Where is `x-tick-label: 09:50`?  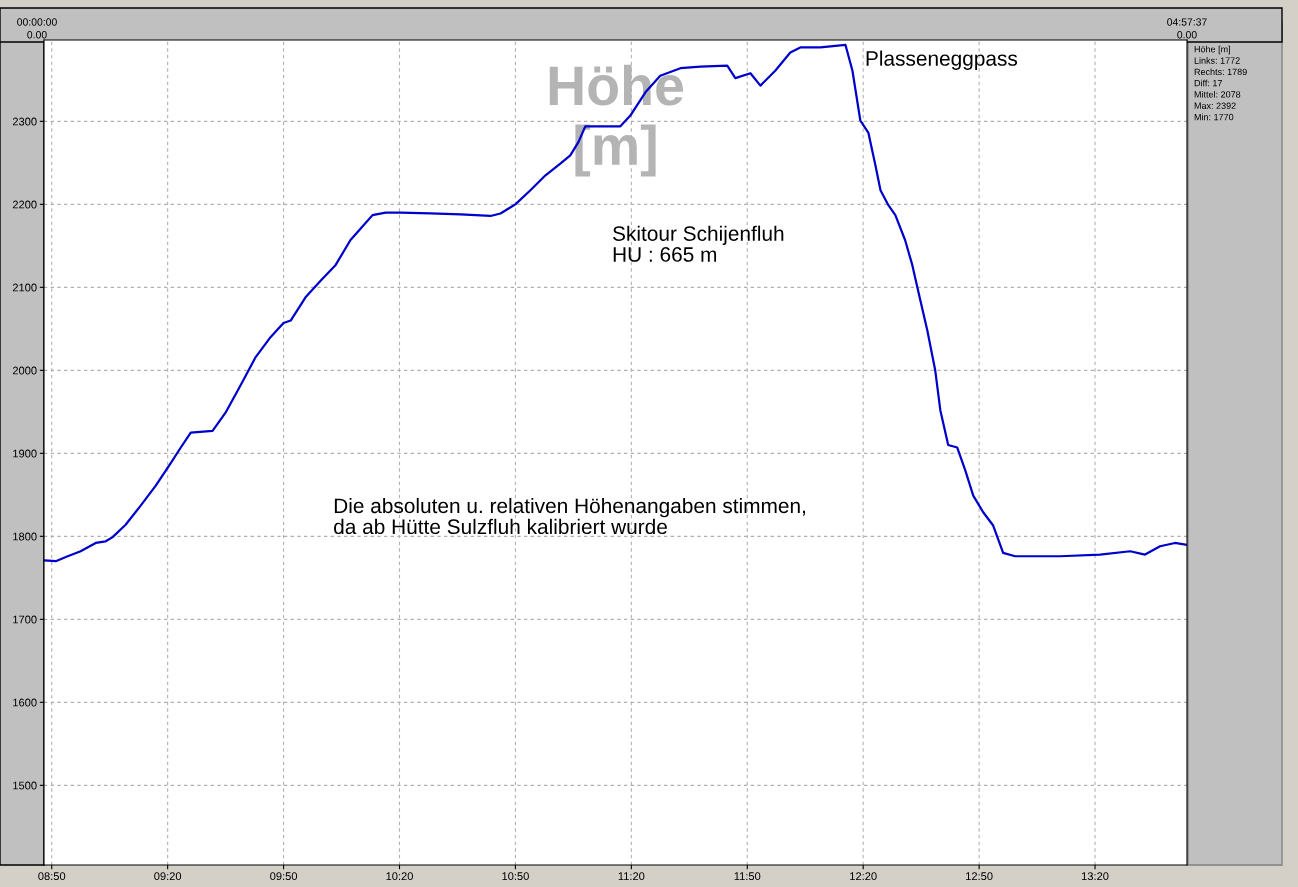
x-tick-label: 09:50 is located at coordinates (284, 876).